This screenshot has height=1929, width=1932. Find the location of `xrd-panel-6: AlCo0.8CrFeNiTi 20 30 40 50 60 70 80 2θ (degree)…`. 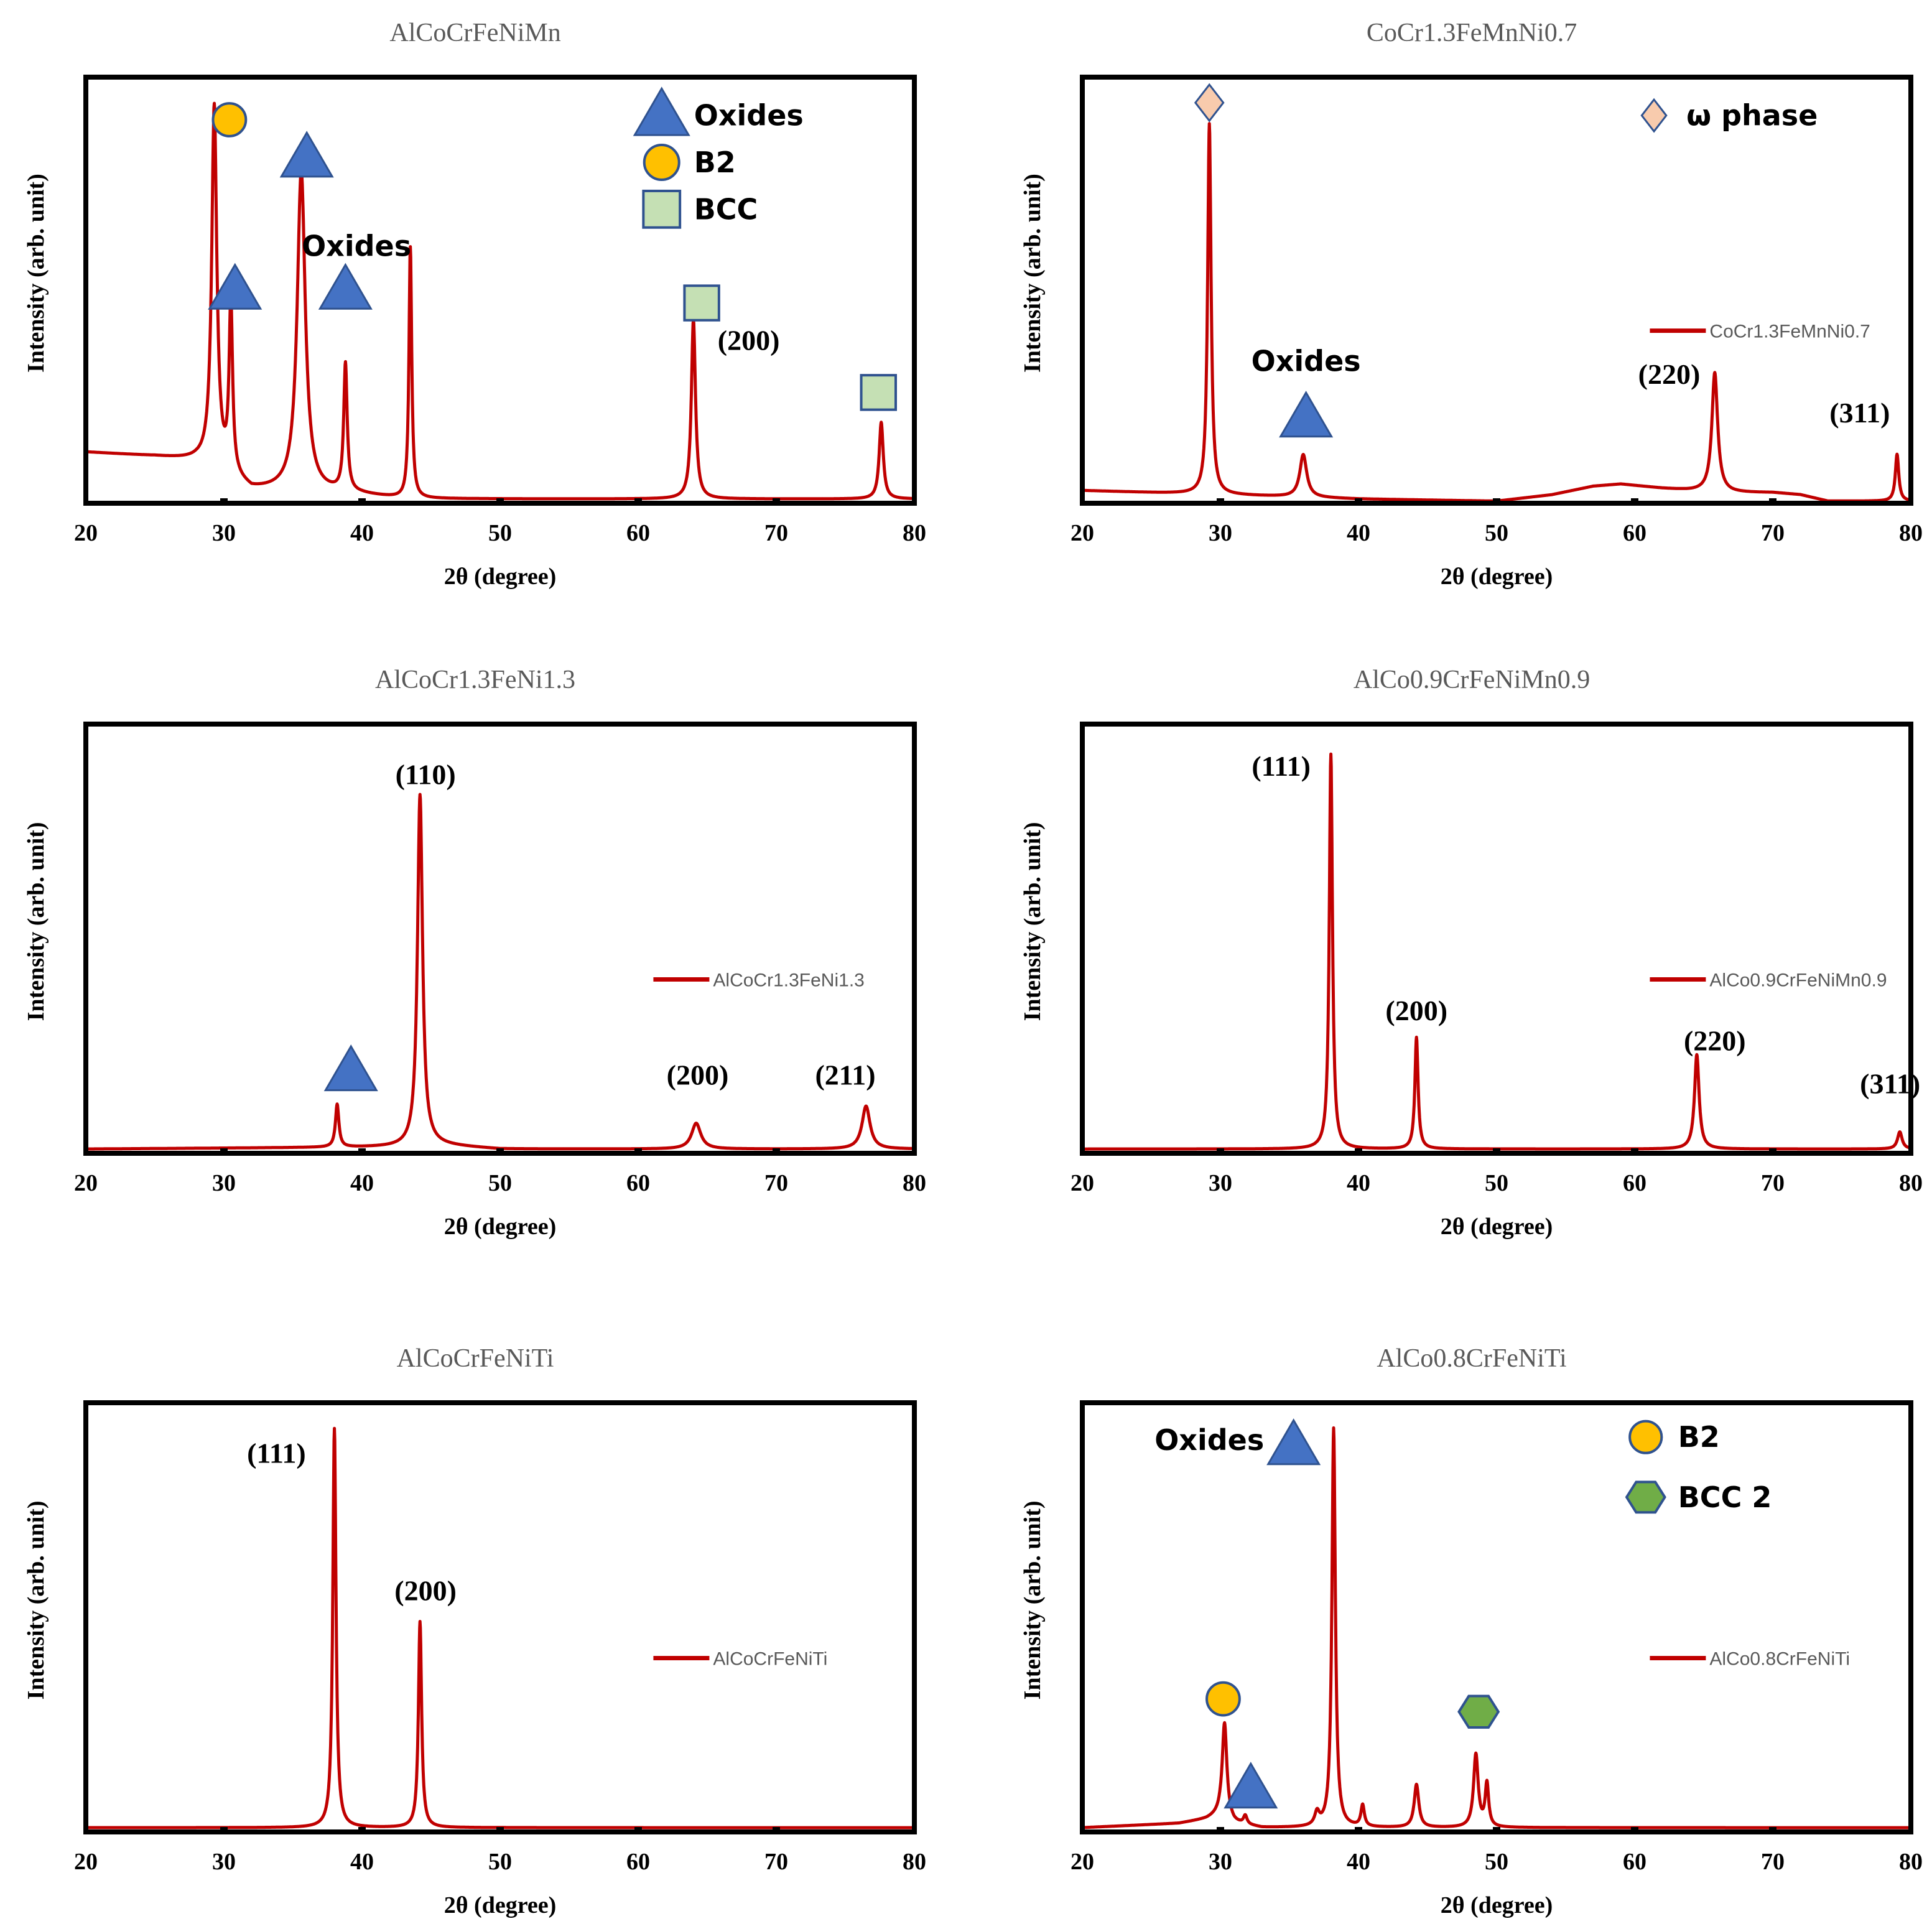

xrd-panel-6: AlCo0.8CrFeNiTi 20 30 40 50 60 70 80 2θ (degree)… is located at coordinates (1471, 1631).